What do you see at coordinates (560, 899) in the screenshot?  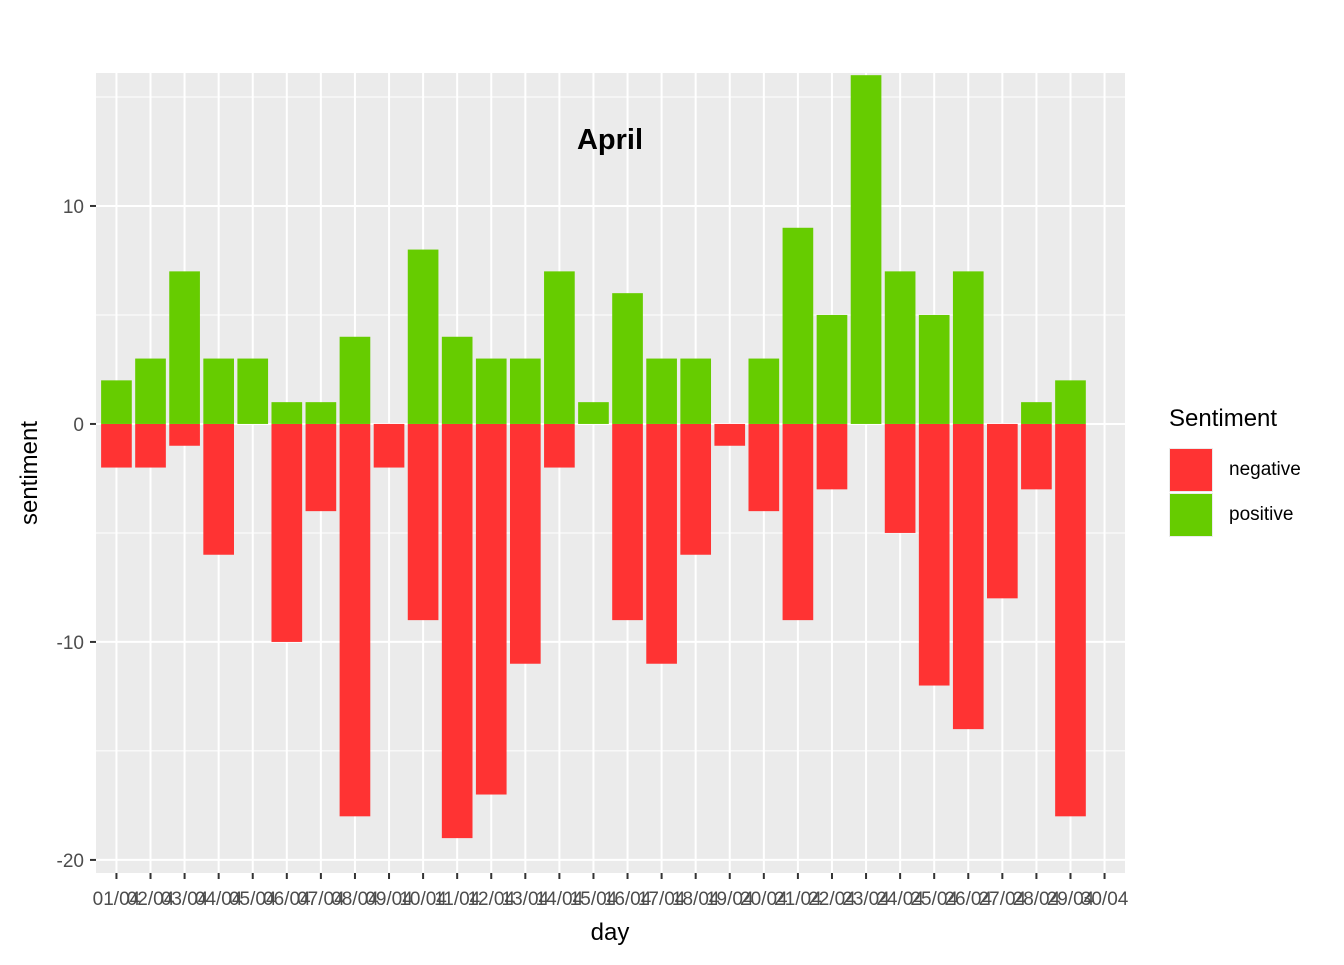 I see `x-tick-label: 14/04` at bounding box center [560, 899].